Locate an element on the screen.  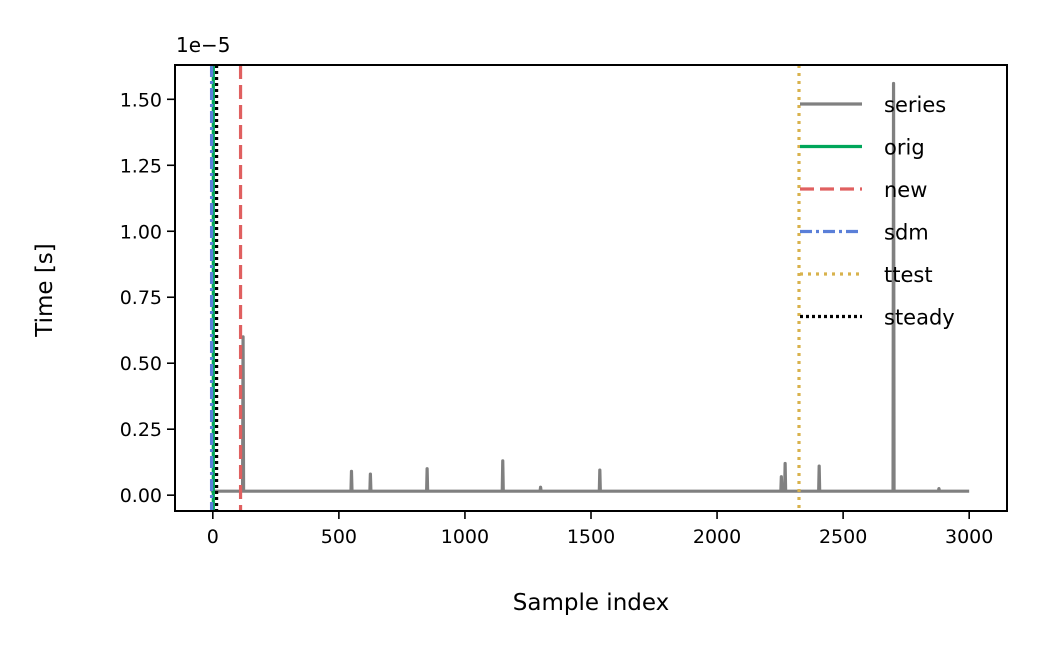
legend-label-sdm: sdm is located at coordinates (906, 233).